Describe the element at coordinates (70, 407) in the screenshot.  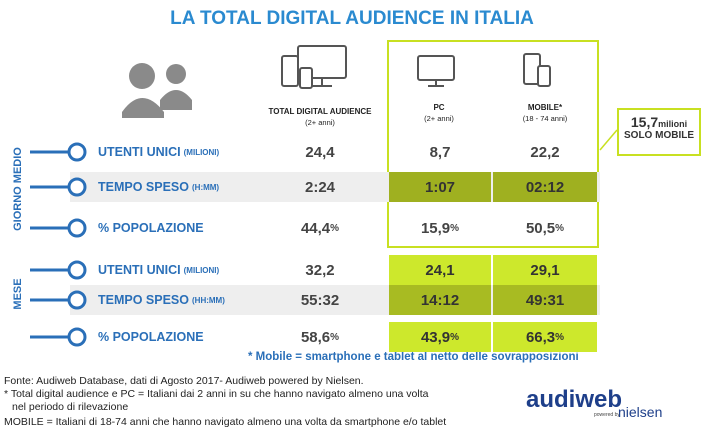
I see `source-line: nel periodo di rilevazione` at that location.